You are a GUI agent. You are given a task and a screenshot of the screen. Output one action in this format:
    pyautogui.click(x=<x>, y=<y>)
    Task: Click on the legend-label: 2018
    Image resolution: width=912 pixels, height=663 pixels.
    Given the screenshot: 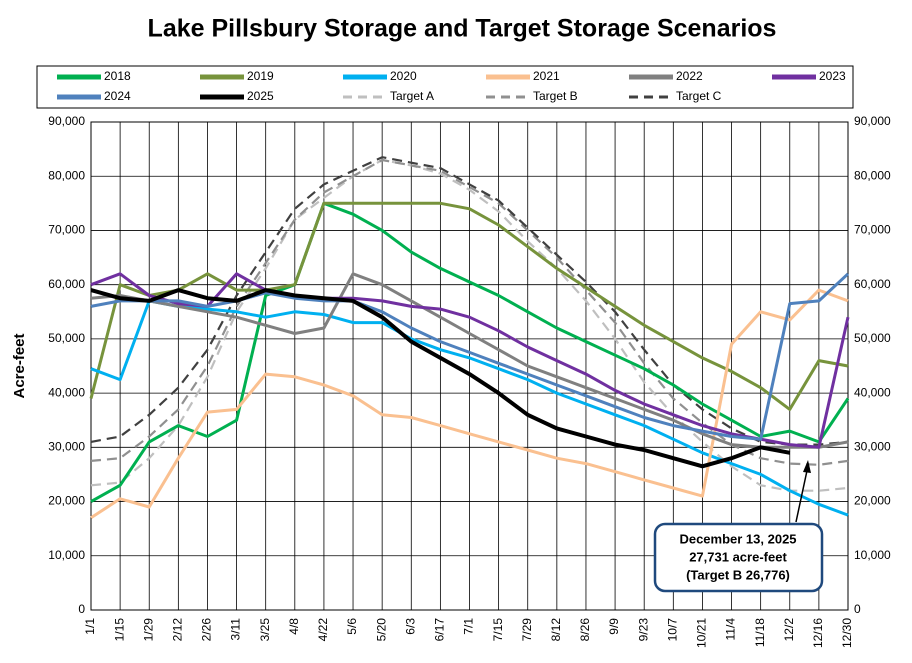 What is the action you would take?
    pyautogui.click(x=117, y=76)
    